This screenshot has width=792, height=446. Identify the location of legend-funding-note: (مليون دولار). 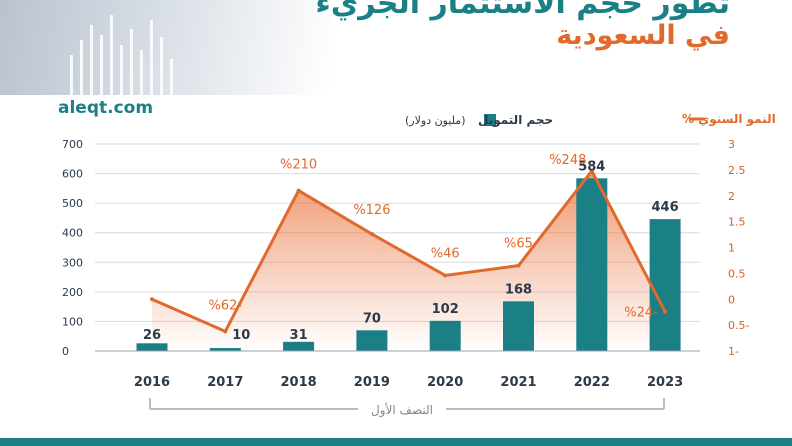
(435, 120).